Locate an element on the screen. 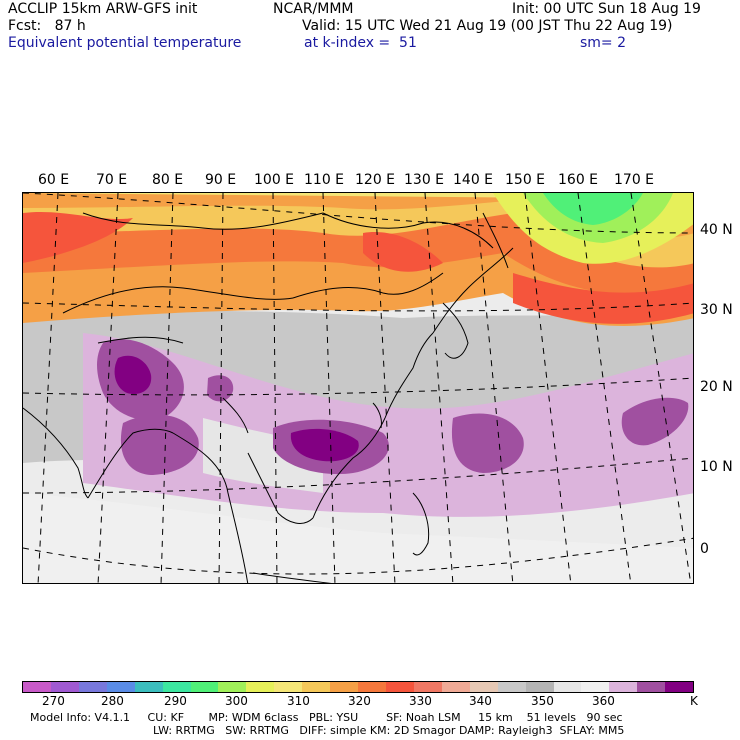 The width and height of the screenshot is (740, 740). field-name: Equivalent potential temperature is located at coordinates (125, 43).